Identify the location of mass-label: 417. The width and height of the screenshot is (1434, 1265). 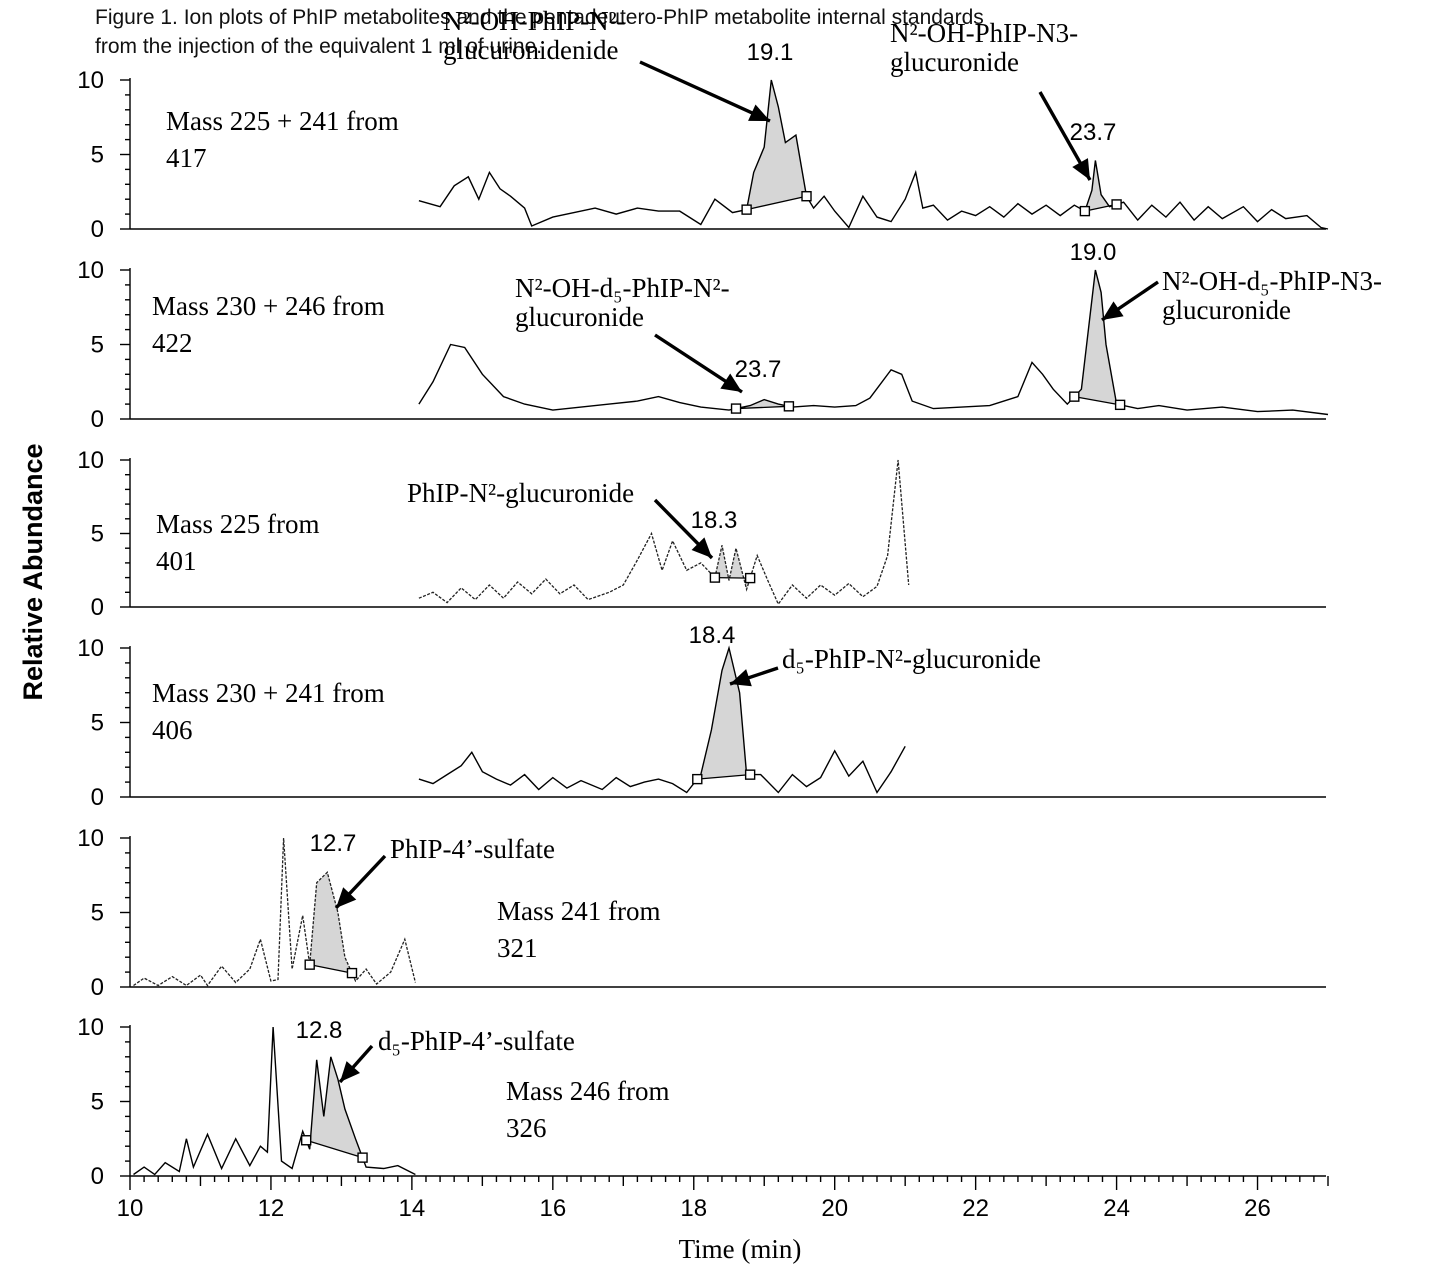
(186, 158).